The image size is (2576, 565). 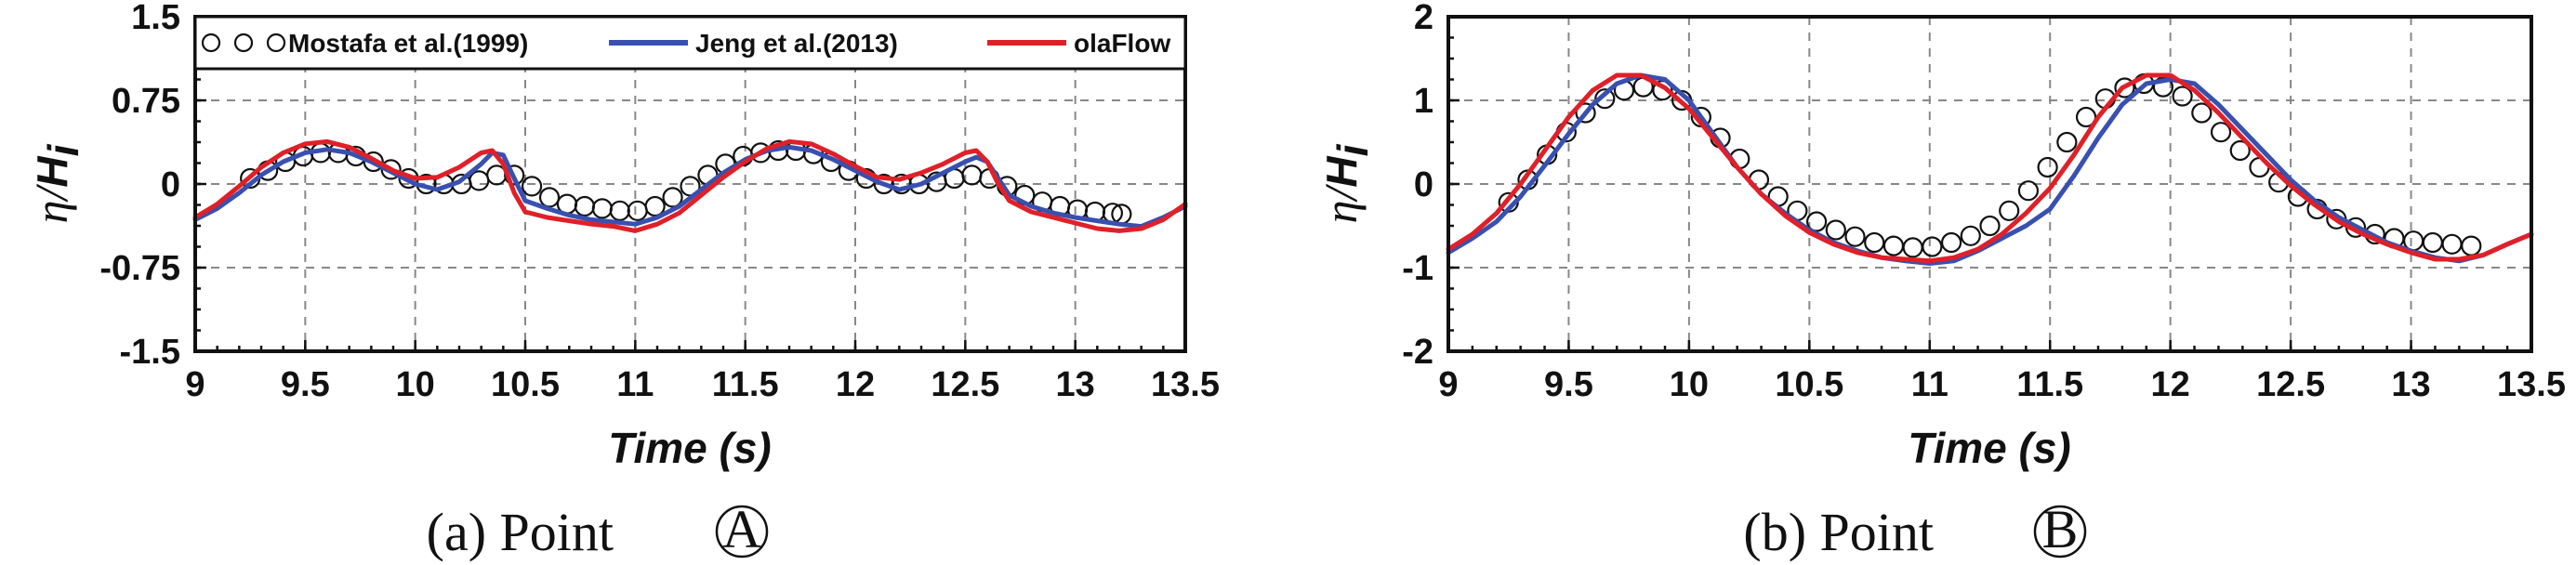 What do you see at coordinates (525, 384) in the screenshot?
I see `panel-a-xtick-label: 10.5` at bounding box center [525, 384].